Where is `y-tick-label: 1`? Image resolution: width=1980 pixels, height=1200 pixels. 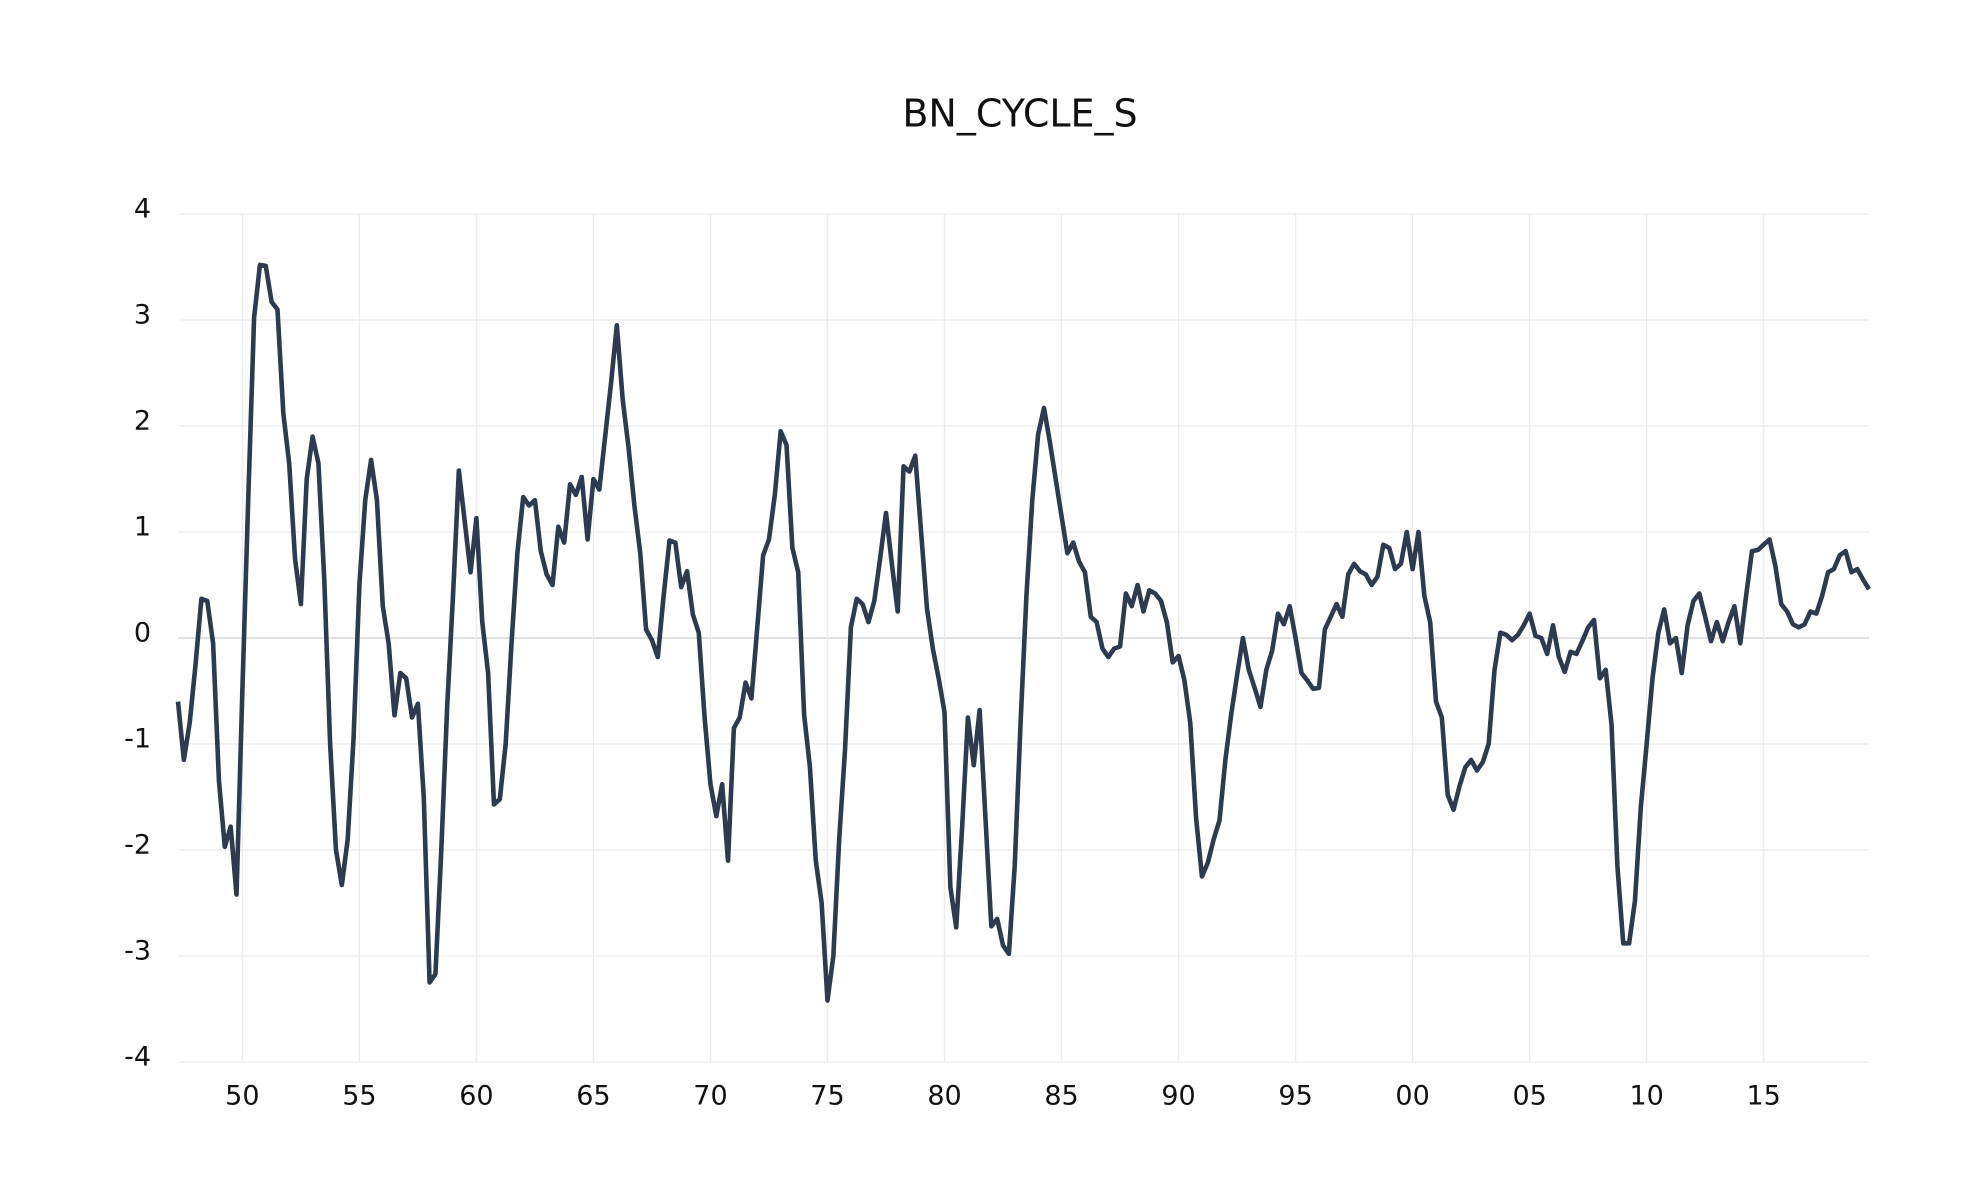 y-tick-label: 1 is located at coordinates (142, 527).